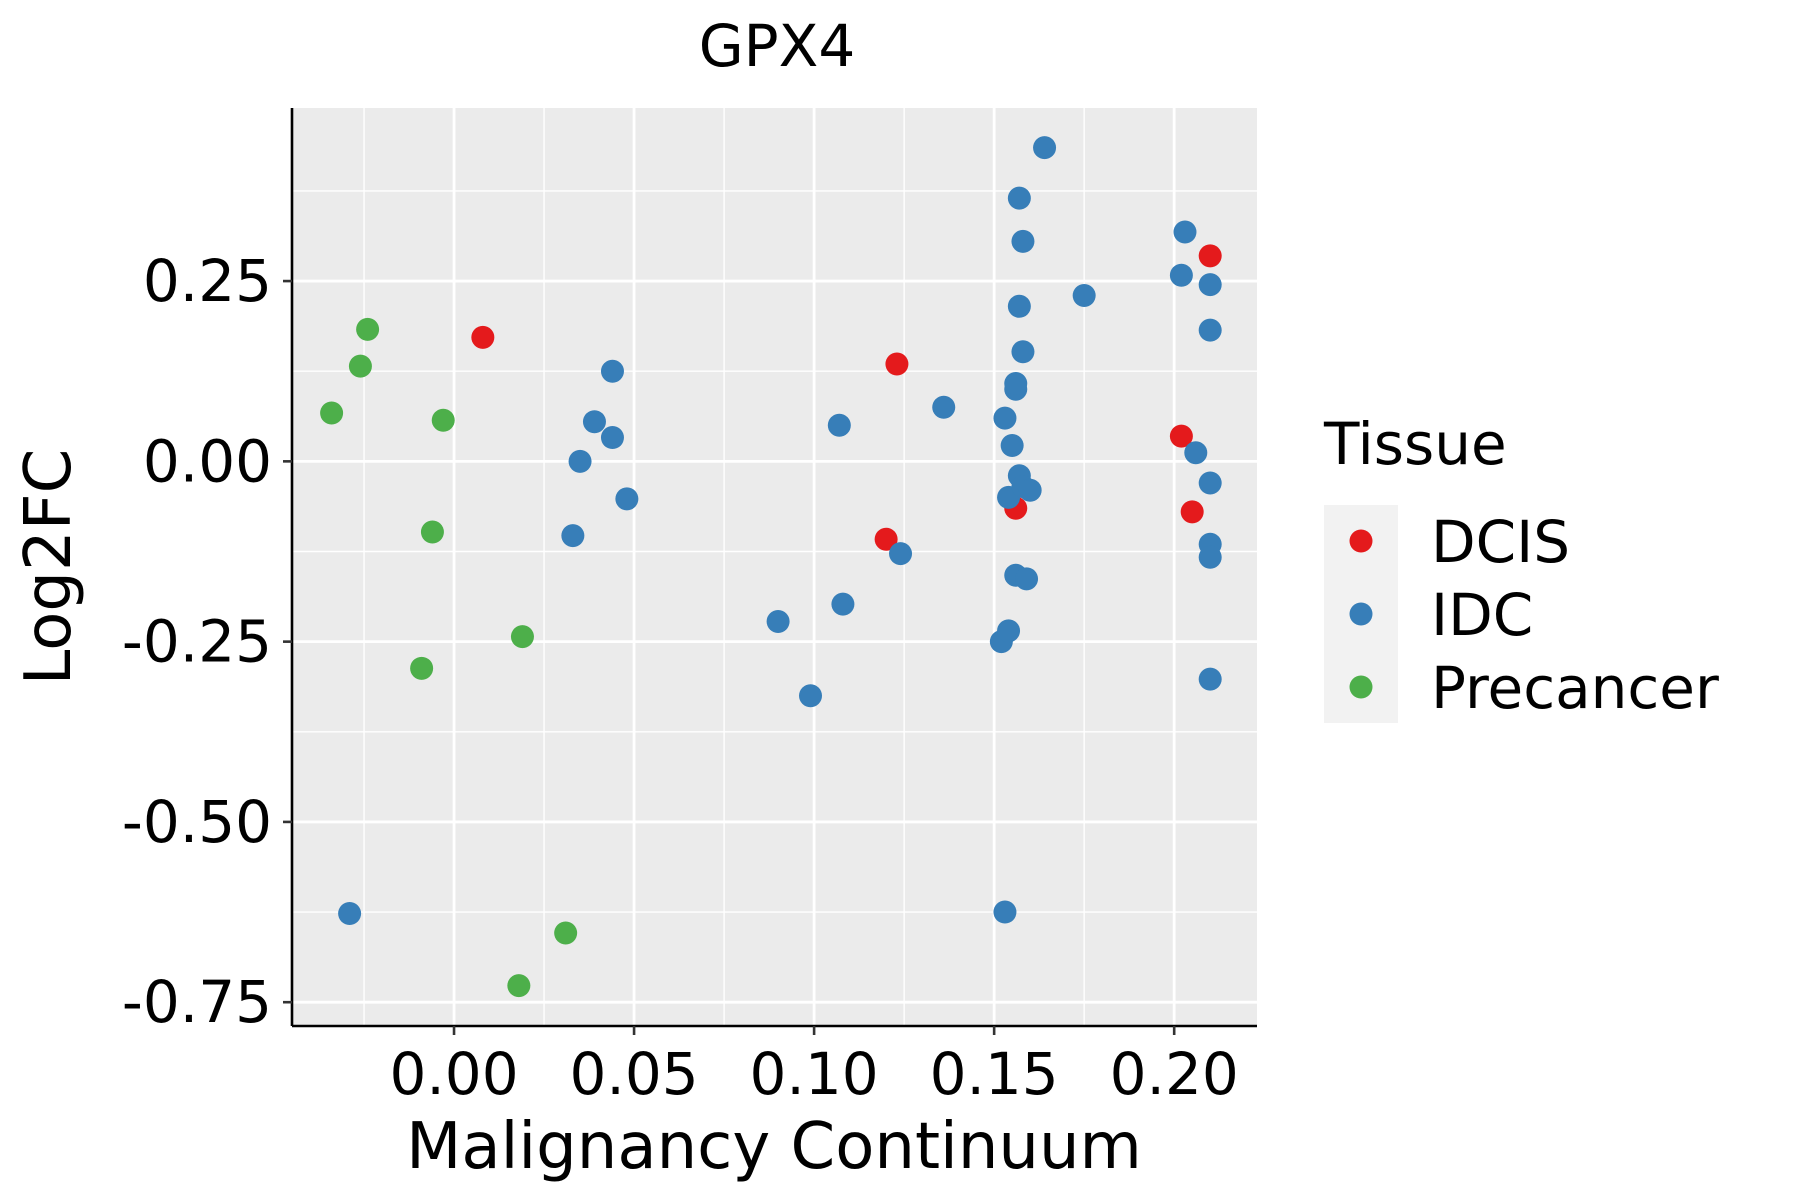 The height and width of the screenshot is (1200, 1800). I want to click on y-axis-title: Log2FC, so click(49, 567).